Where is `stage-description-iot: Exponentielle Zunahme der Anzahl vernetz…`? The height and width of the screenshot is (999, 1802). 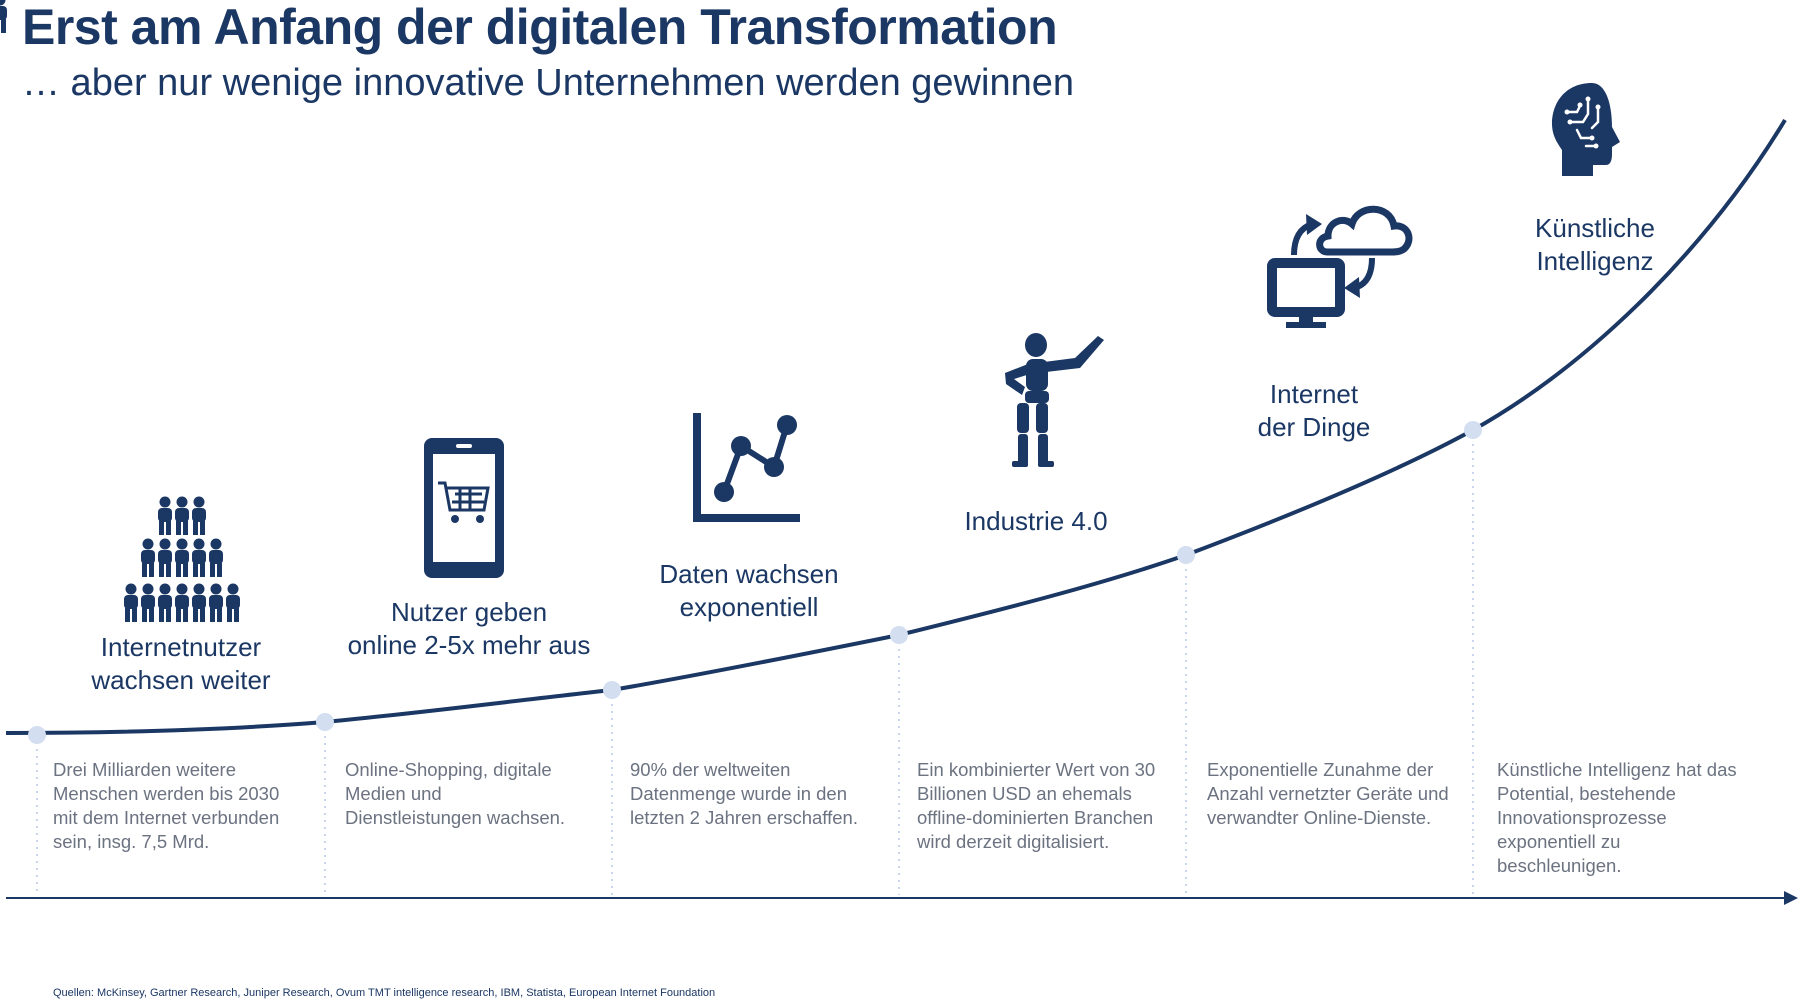 stage-description-iot: Exponentielle Zunahme der Anzahl vernetz… is located at coordinates (1328, 793).